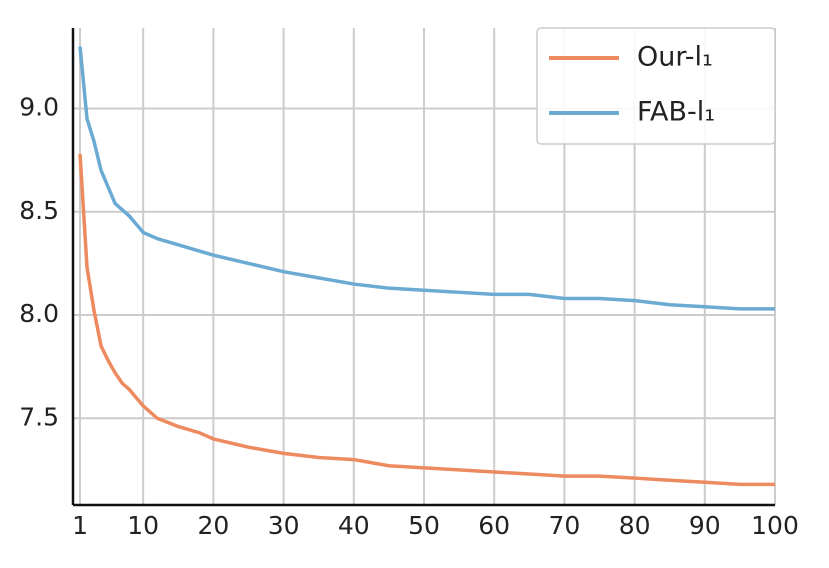 The height and width of the screenshot is (568, 829). Describe the element at coordinates (656, 86) in the screenshot. I see `legend: Our-l₁ FAB-l₁` at that location.